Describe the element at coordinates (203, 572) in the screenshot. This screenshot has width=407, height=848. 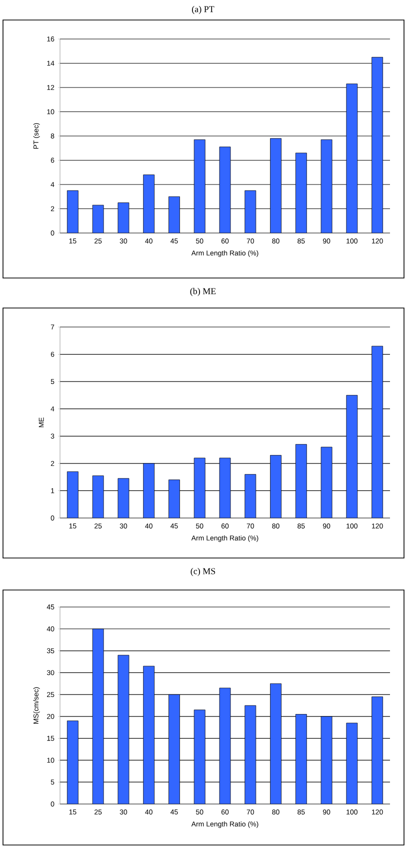
I see `chart-title: (c) MS` at that location.